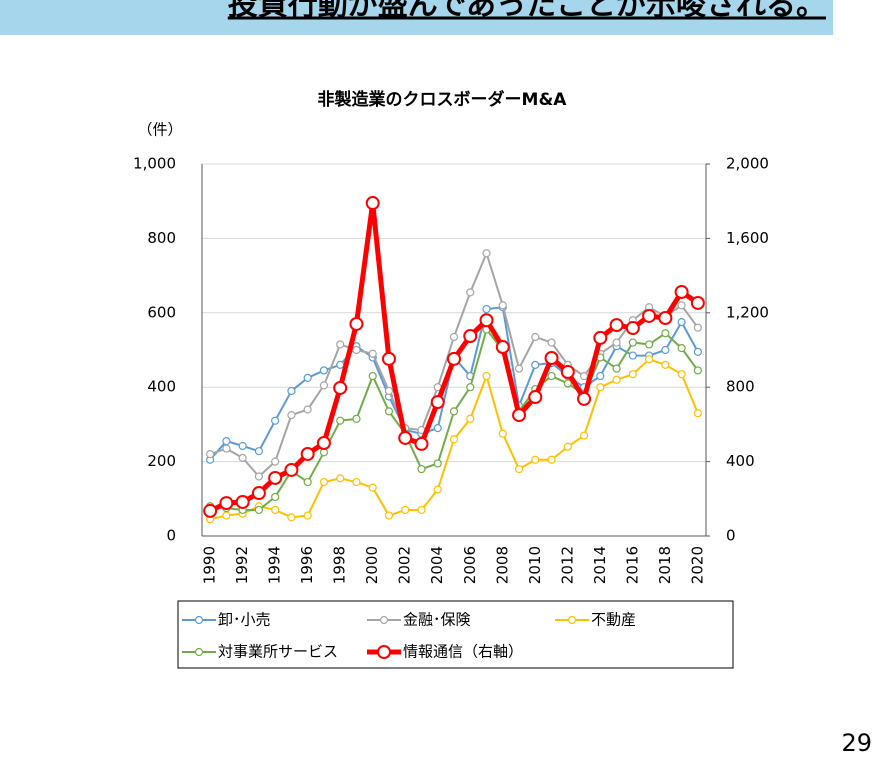  What do you see at coordinates (372, 565) in the screenshot?
I see `x-tick-label: 2000` at bounding box center [372, 565].